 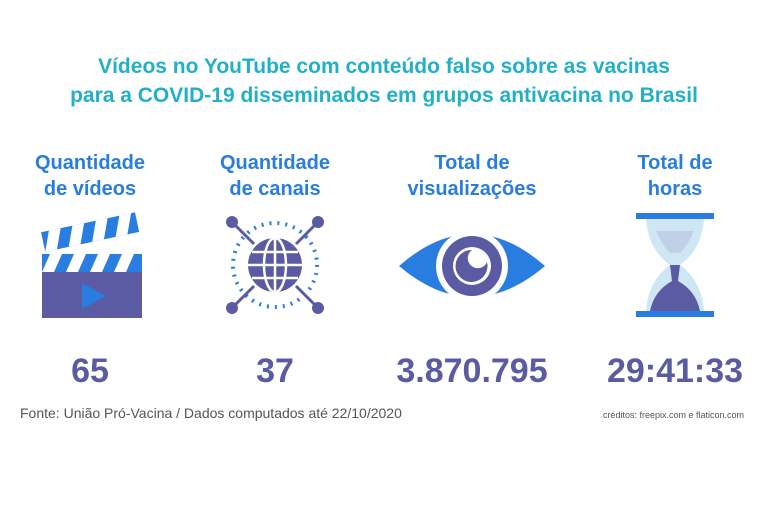 I want to click on stat-label: Total de horas, so click(x=675, y=176).